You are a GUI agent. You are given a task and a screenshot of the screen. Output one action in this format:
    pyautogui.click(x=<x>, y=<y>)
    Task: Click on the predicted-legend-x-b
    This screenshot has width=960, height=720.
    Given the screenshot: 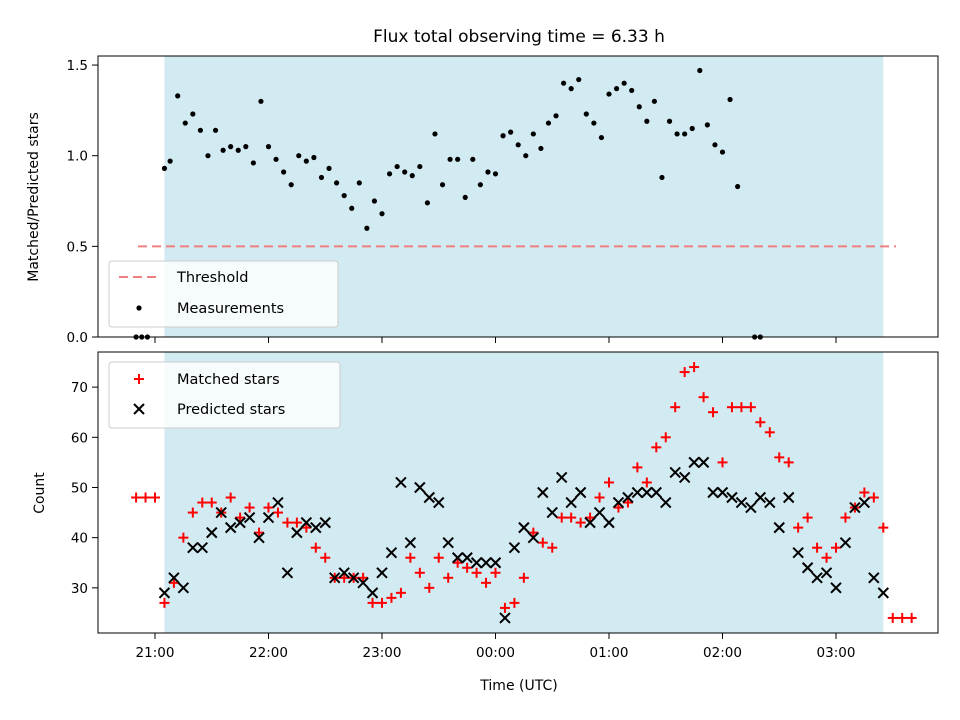 What is the action you would take?
    pyautogui.click(x=139, y=409)
    